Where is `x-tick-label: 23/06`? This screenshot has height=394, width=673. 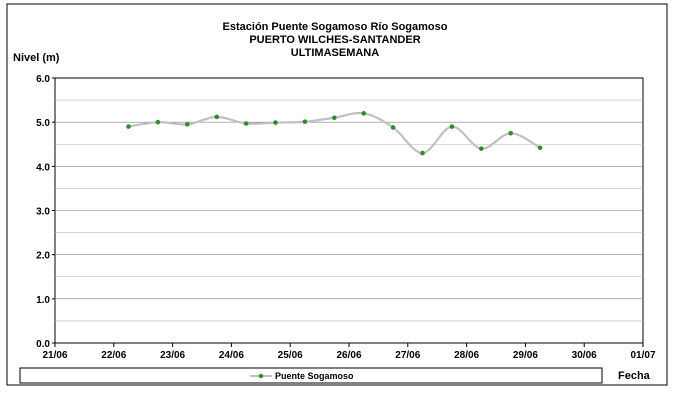
x-tick-label: 23/06 is located at coordinates (172, 355).